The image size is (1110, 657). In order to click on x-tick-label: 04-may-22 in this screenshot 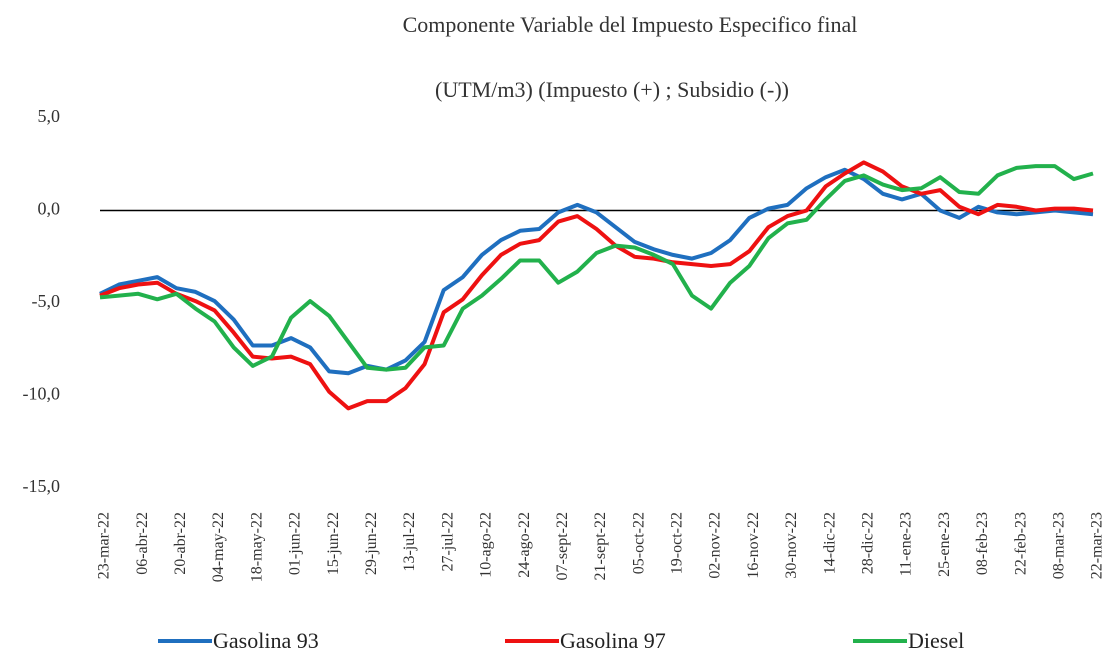, I will do `click(218, 547)`.